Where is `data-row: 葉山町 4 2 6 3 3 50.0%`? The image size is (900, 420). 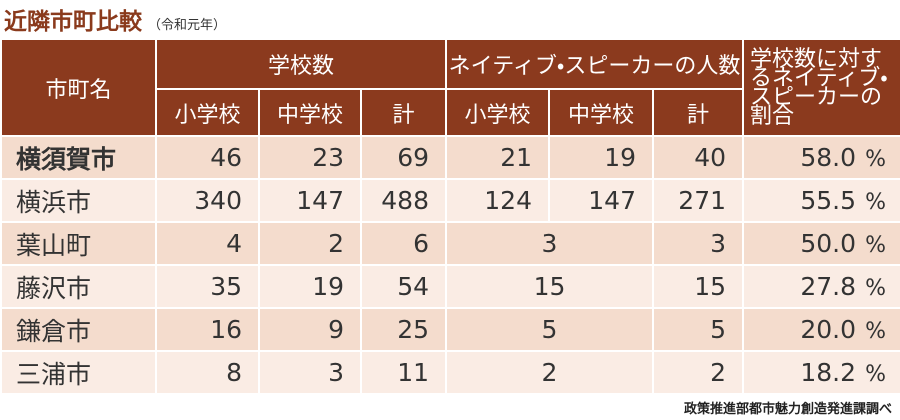 data-row: 葉山町 4 2 6 3 3 50.0% is located at coordinates (450, 243).